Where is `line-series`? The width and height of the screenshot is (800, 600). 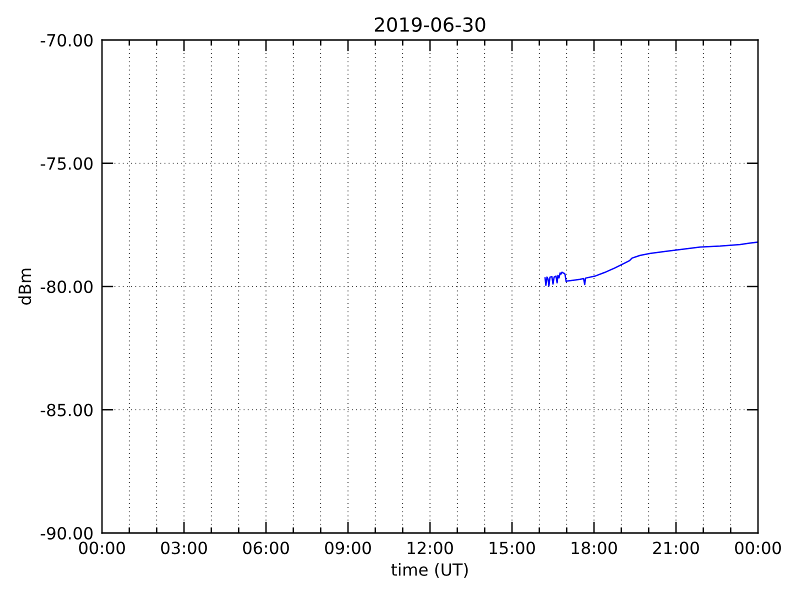
line-series is located at coordinates (651, 264).